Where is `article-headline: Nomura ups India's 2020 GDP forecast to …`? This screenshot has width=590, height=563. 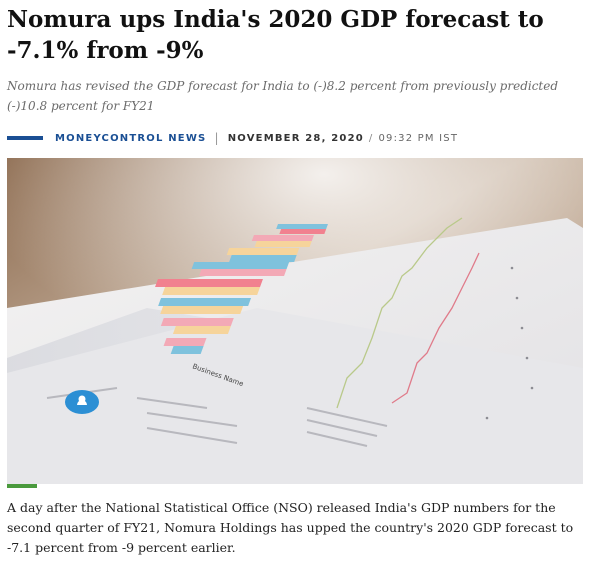
article-headline: Nomura ups India's 2020 GDP forecast to … is located at coordinates (275, 35).